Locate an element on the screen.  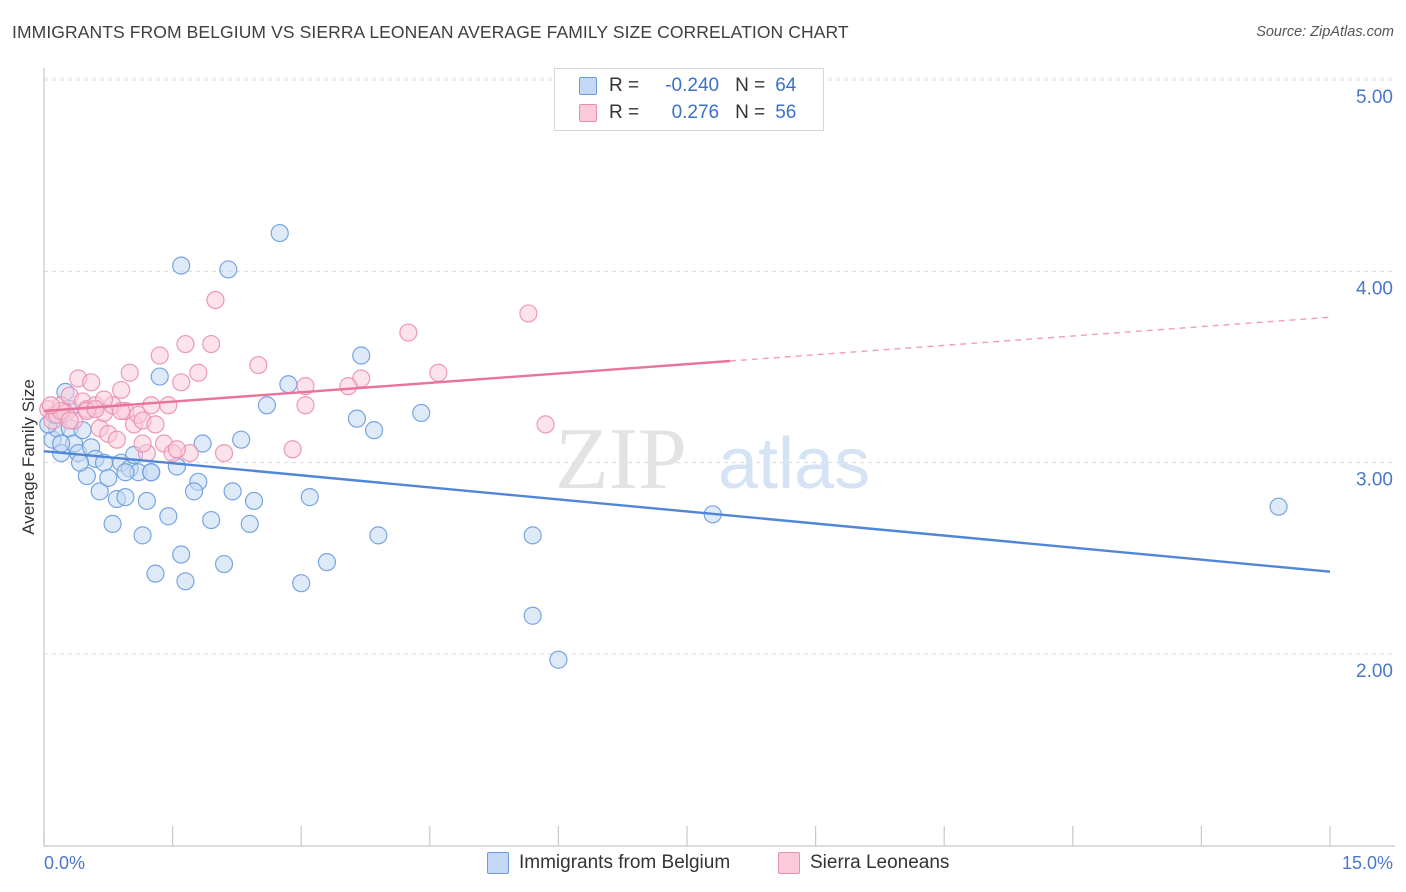
series-swatch-blue is located at coordinates (498, 863).